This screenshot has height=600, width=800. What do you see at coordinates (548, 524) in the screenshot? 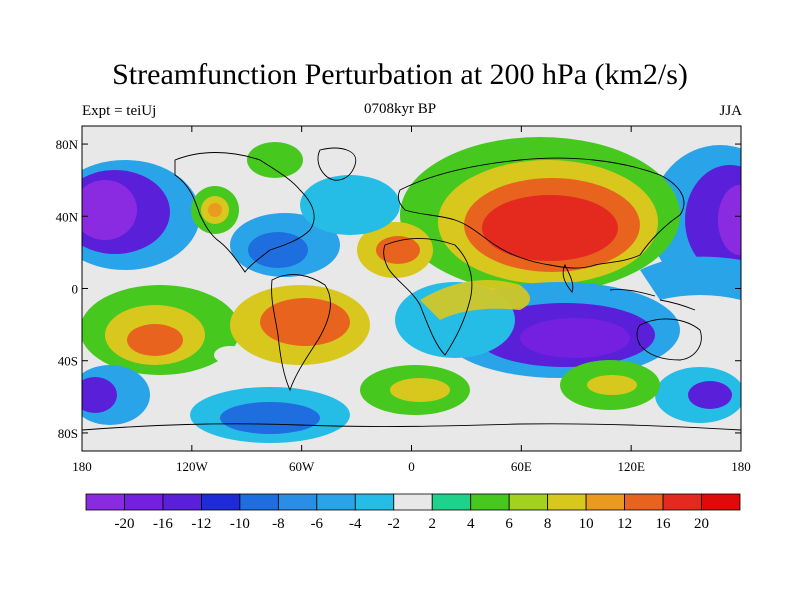
I see `colorbar-level-label: 8` at bounding box center [548, 524].